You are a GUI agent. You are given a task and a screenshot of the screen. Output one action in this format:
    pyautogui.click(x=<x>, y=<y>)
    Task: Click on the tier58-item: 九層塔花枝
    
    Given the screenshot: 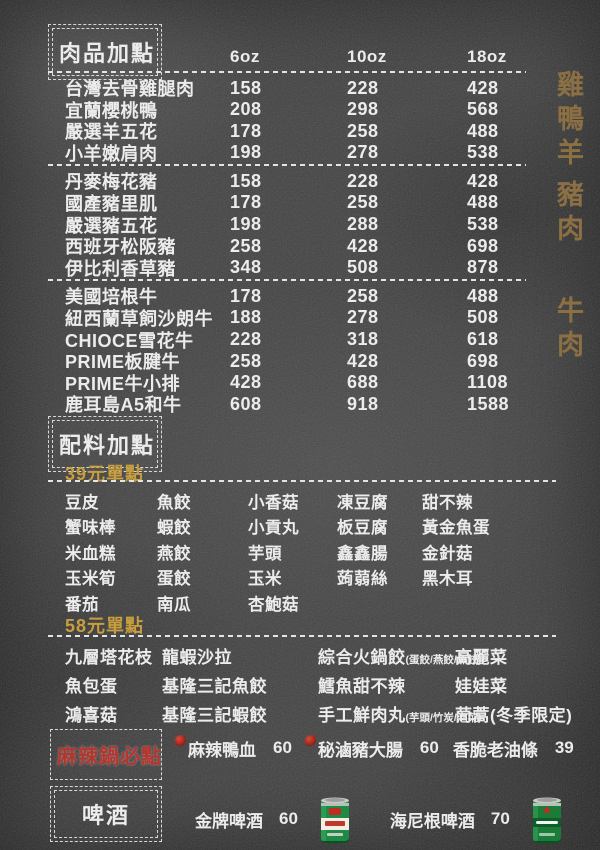 What is the action you would take?
    pyautogui.click(x=113, y=655)
    